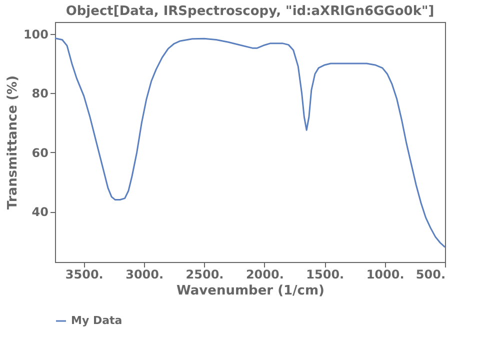 Image resolution: width=500 pixels, height=338 pixels. What do you see at coordinates (145, 275) in the screenshot?
I see `x-tick-label: 3000.` at bounding box center [145, 275].